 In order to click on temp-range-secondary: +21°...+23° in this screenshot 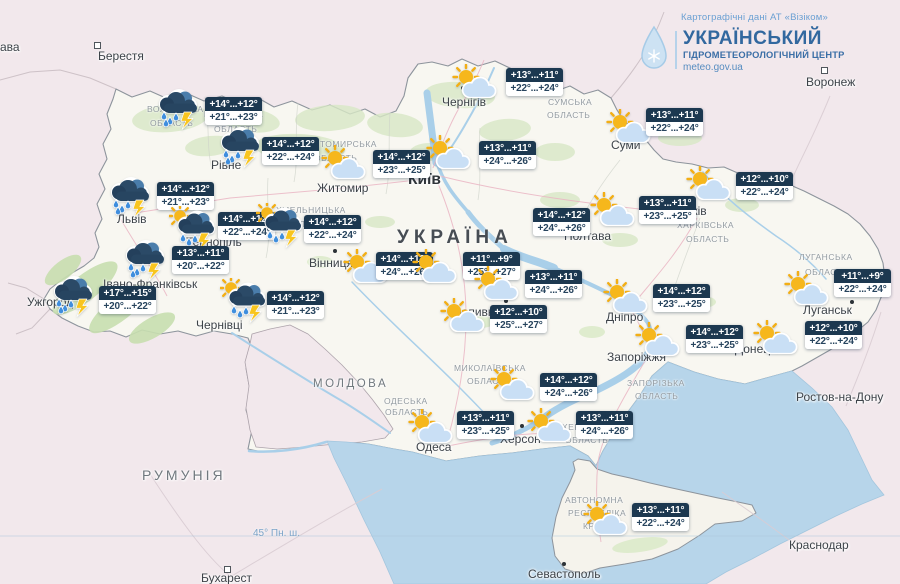, I will do `click(233, 118)`.